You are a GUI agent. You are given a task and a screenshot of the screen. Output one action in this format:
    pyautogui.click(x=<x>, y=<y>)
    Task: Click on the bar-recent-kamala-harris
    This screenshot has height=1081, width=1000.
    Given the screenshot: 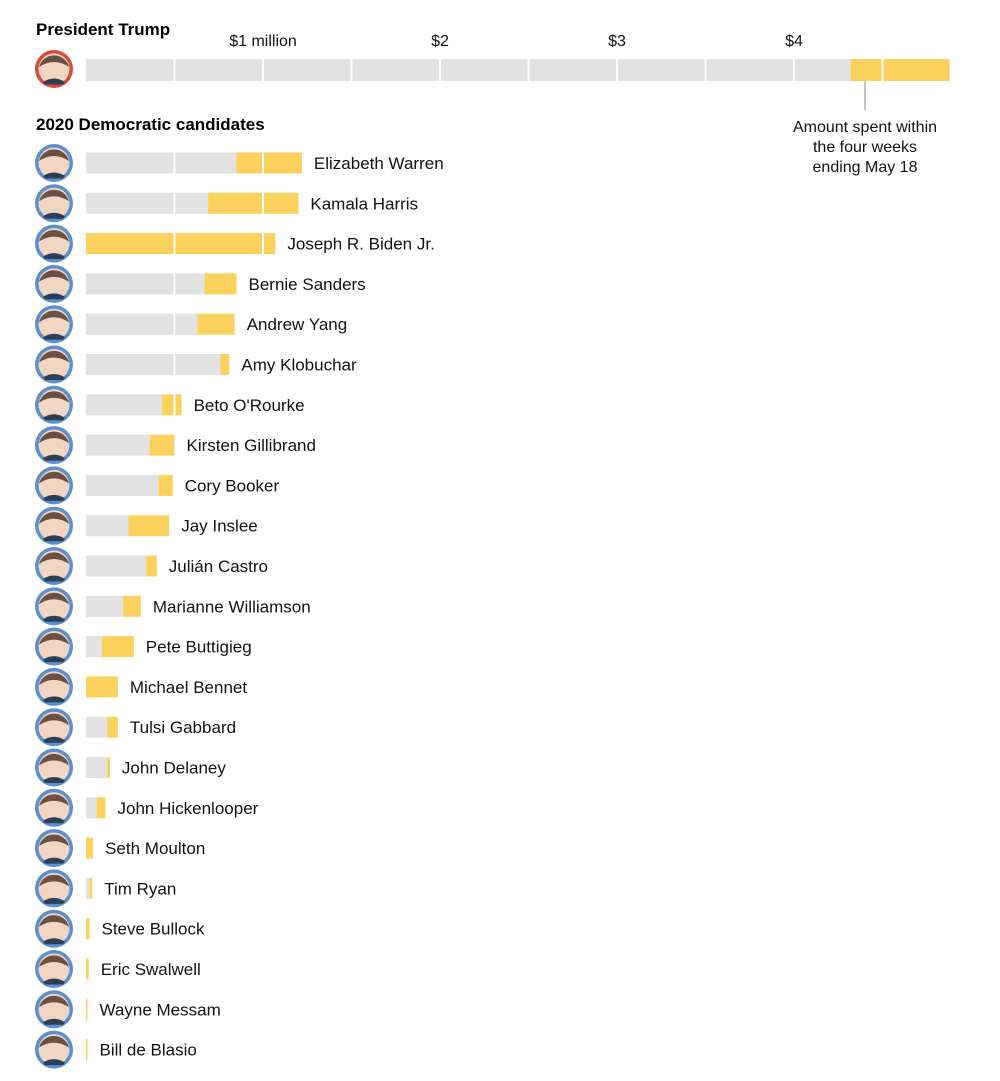 What is the action you would take?
    pyautogui.click(x=253, y=203)
    